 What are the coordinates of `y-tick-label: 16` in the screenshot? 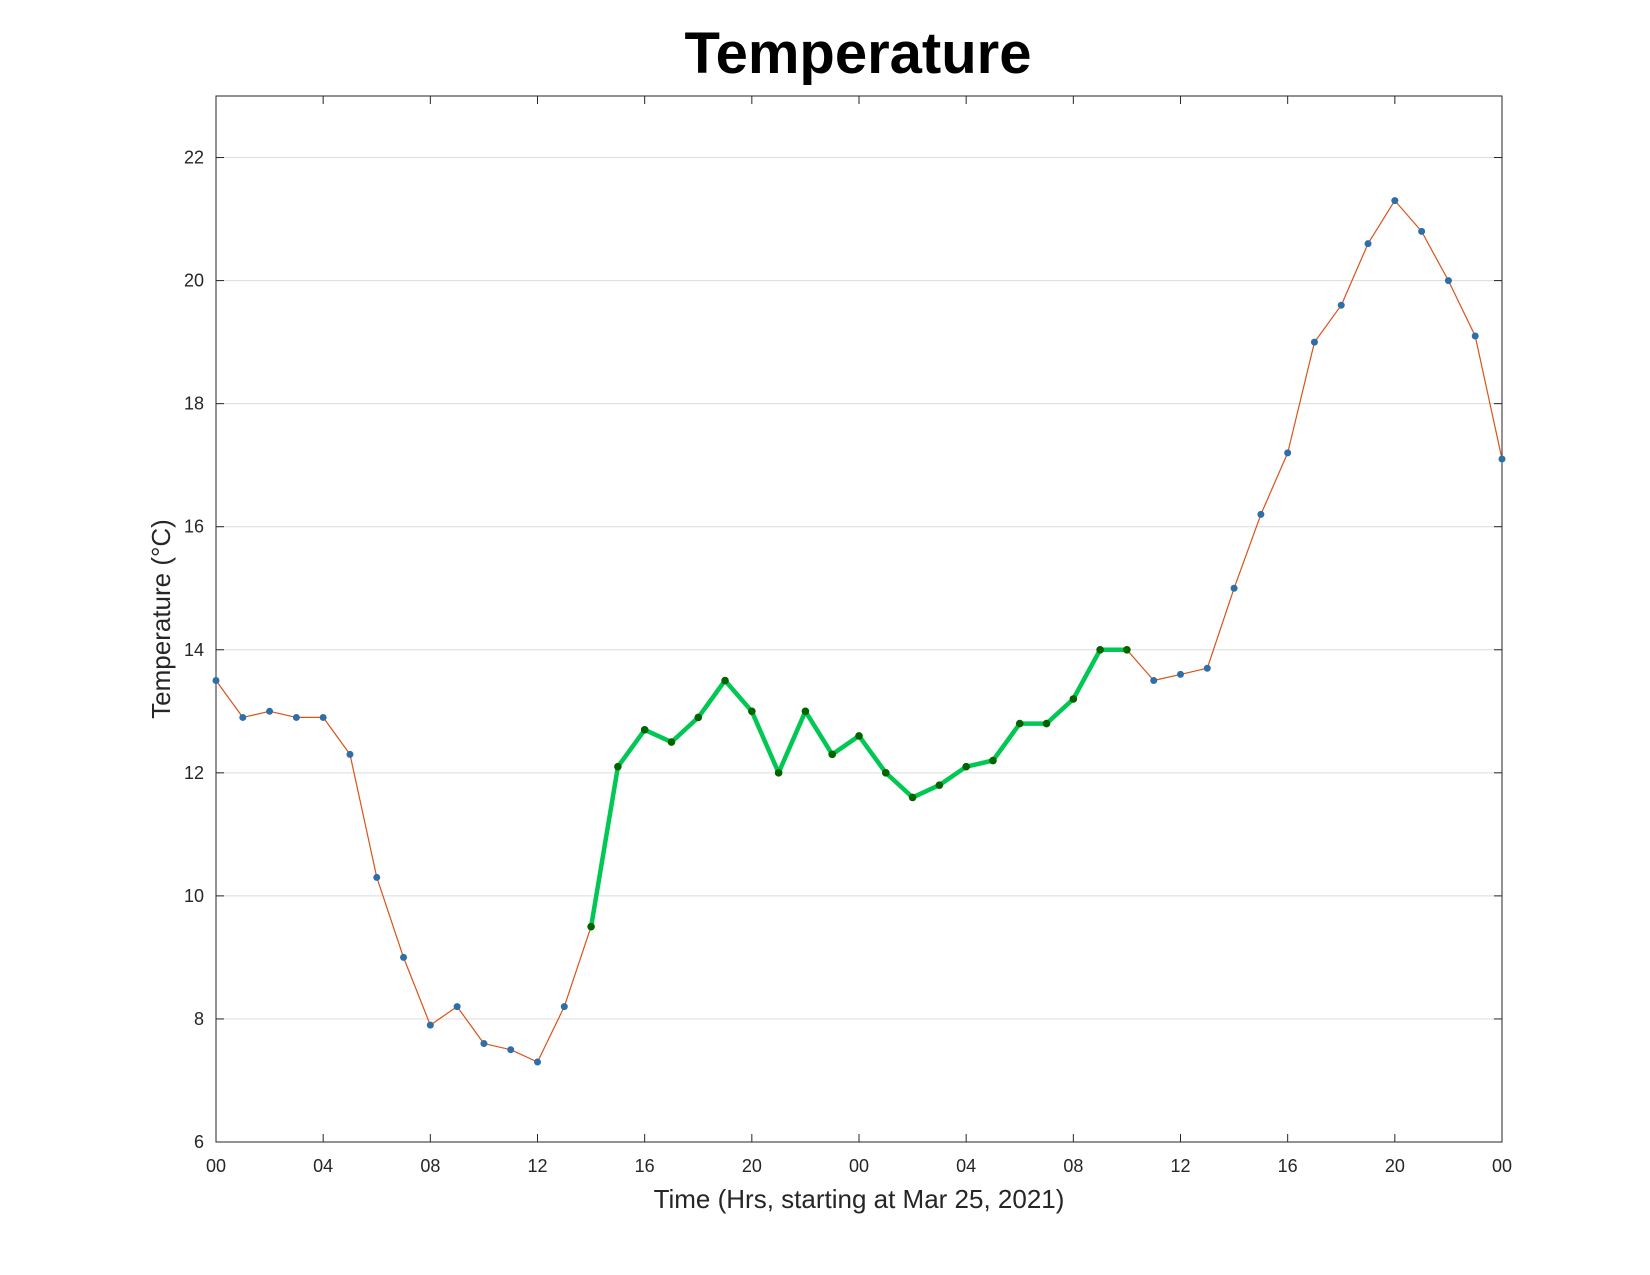 It's located at (194, 527).